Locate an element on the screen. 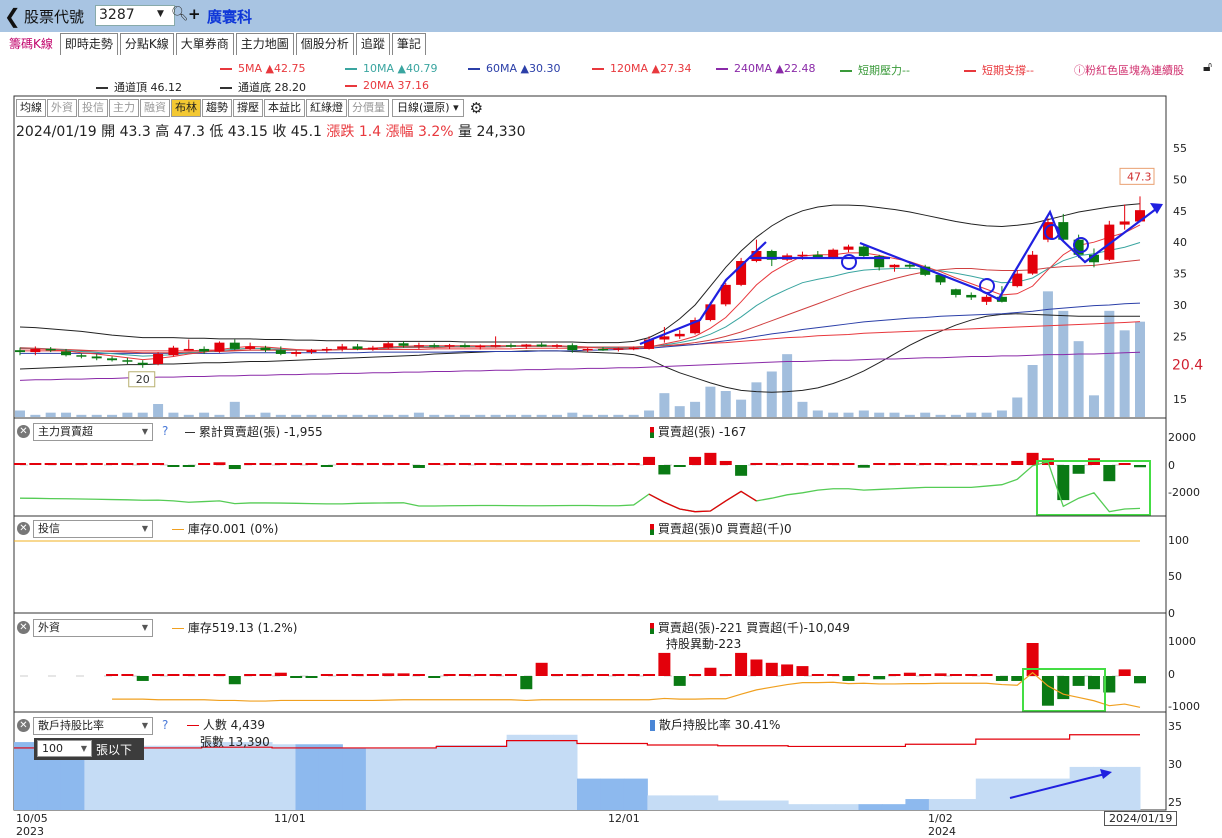  trust-select: 投信 ▼ is located at coordinates (93, 529).